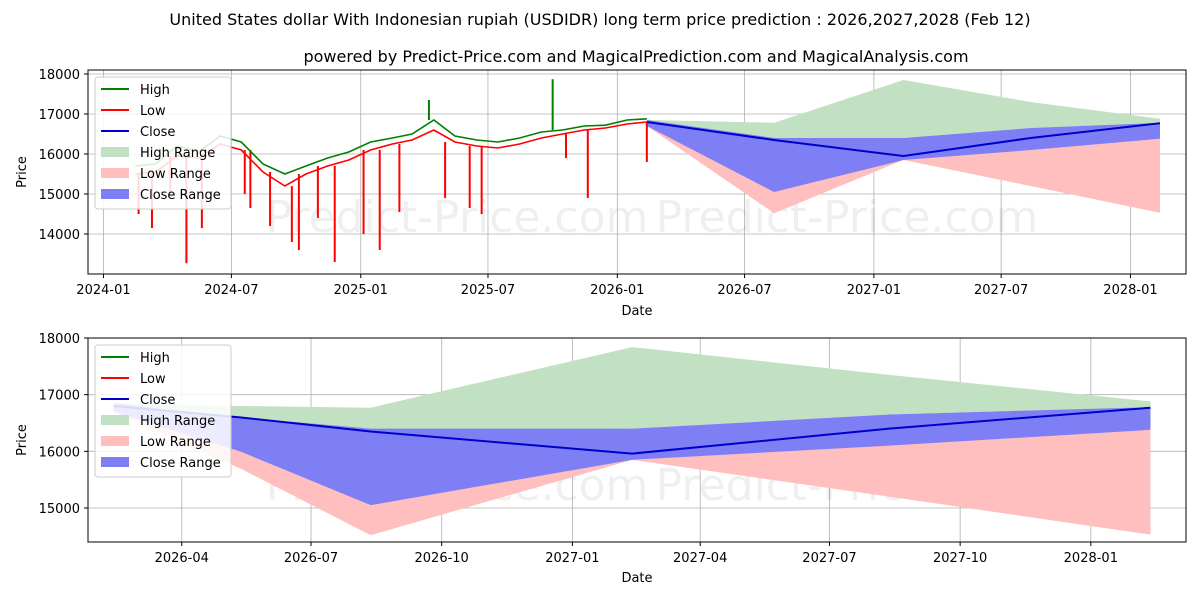 The image size is (1200, 600). I want to click on x-tick-label: 2026-04, so click(182, 558).